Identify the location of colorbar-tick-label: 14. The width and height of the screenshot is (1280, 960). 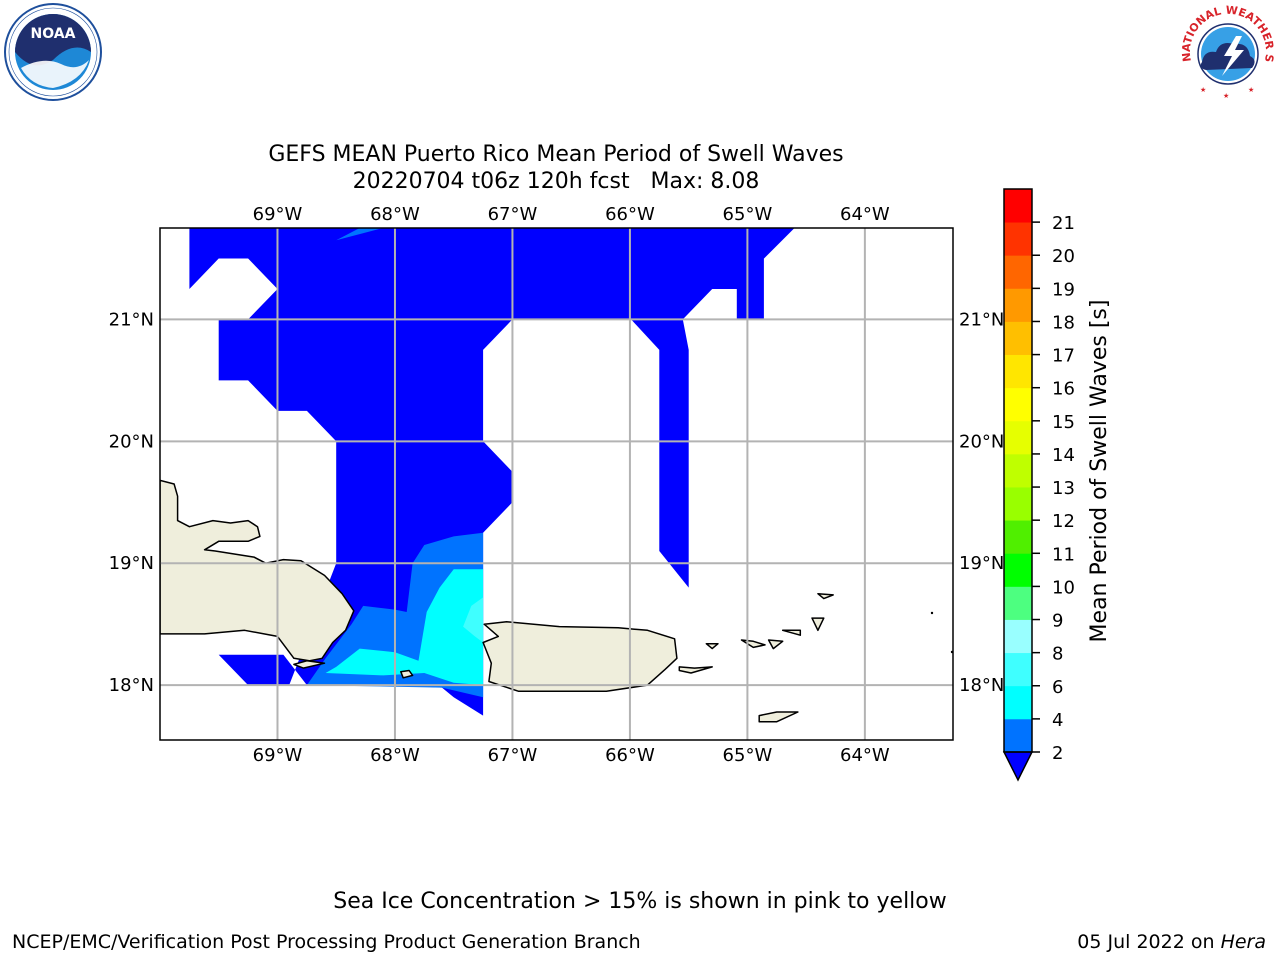
(1063, 455).